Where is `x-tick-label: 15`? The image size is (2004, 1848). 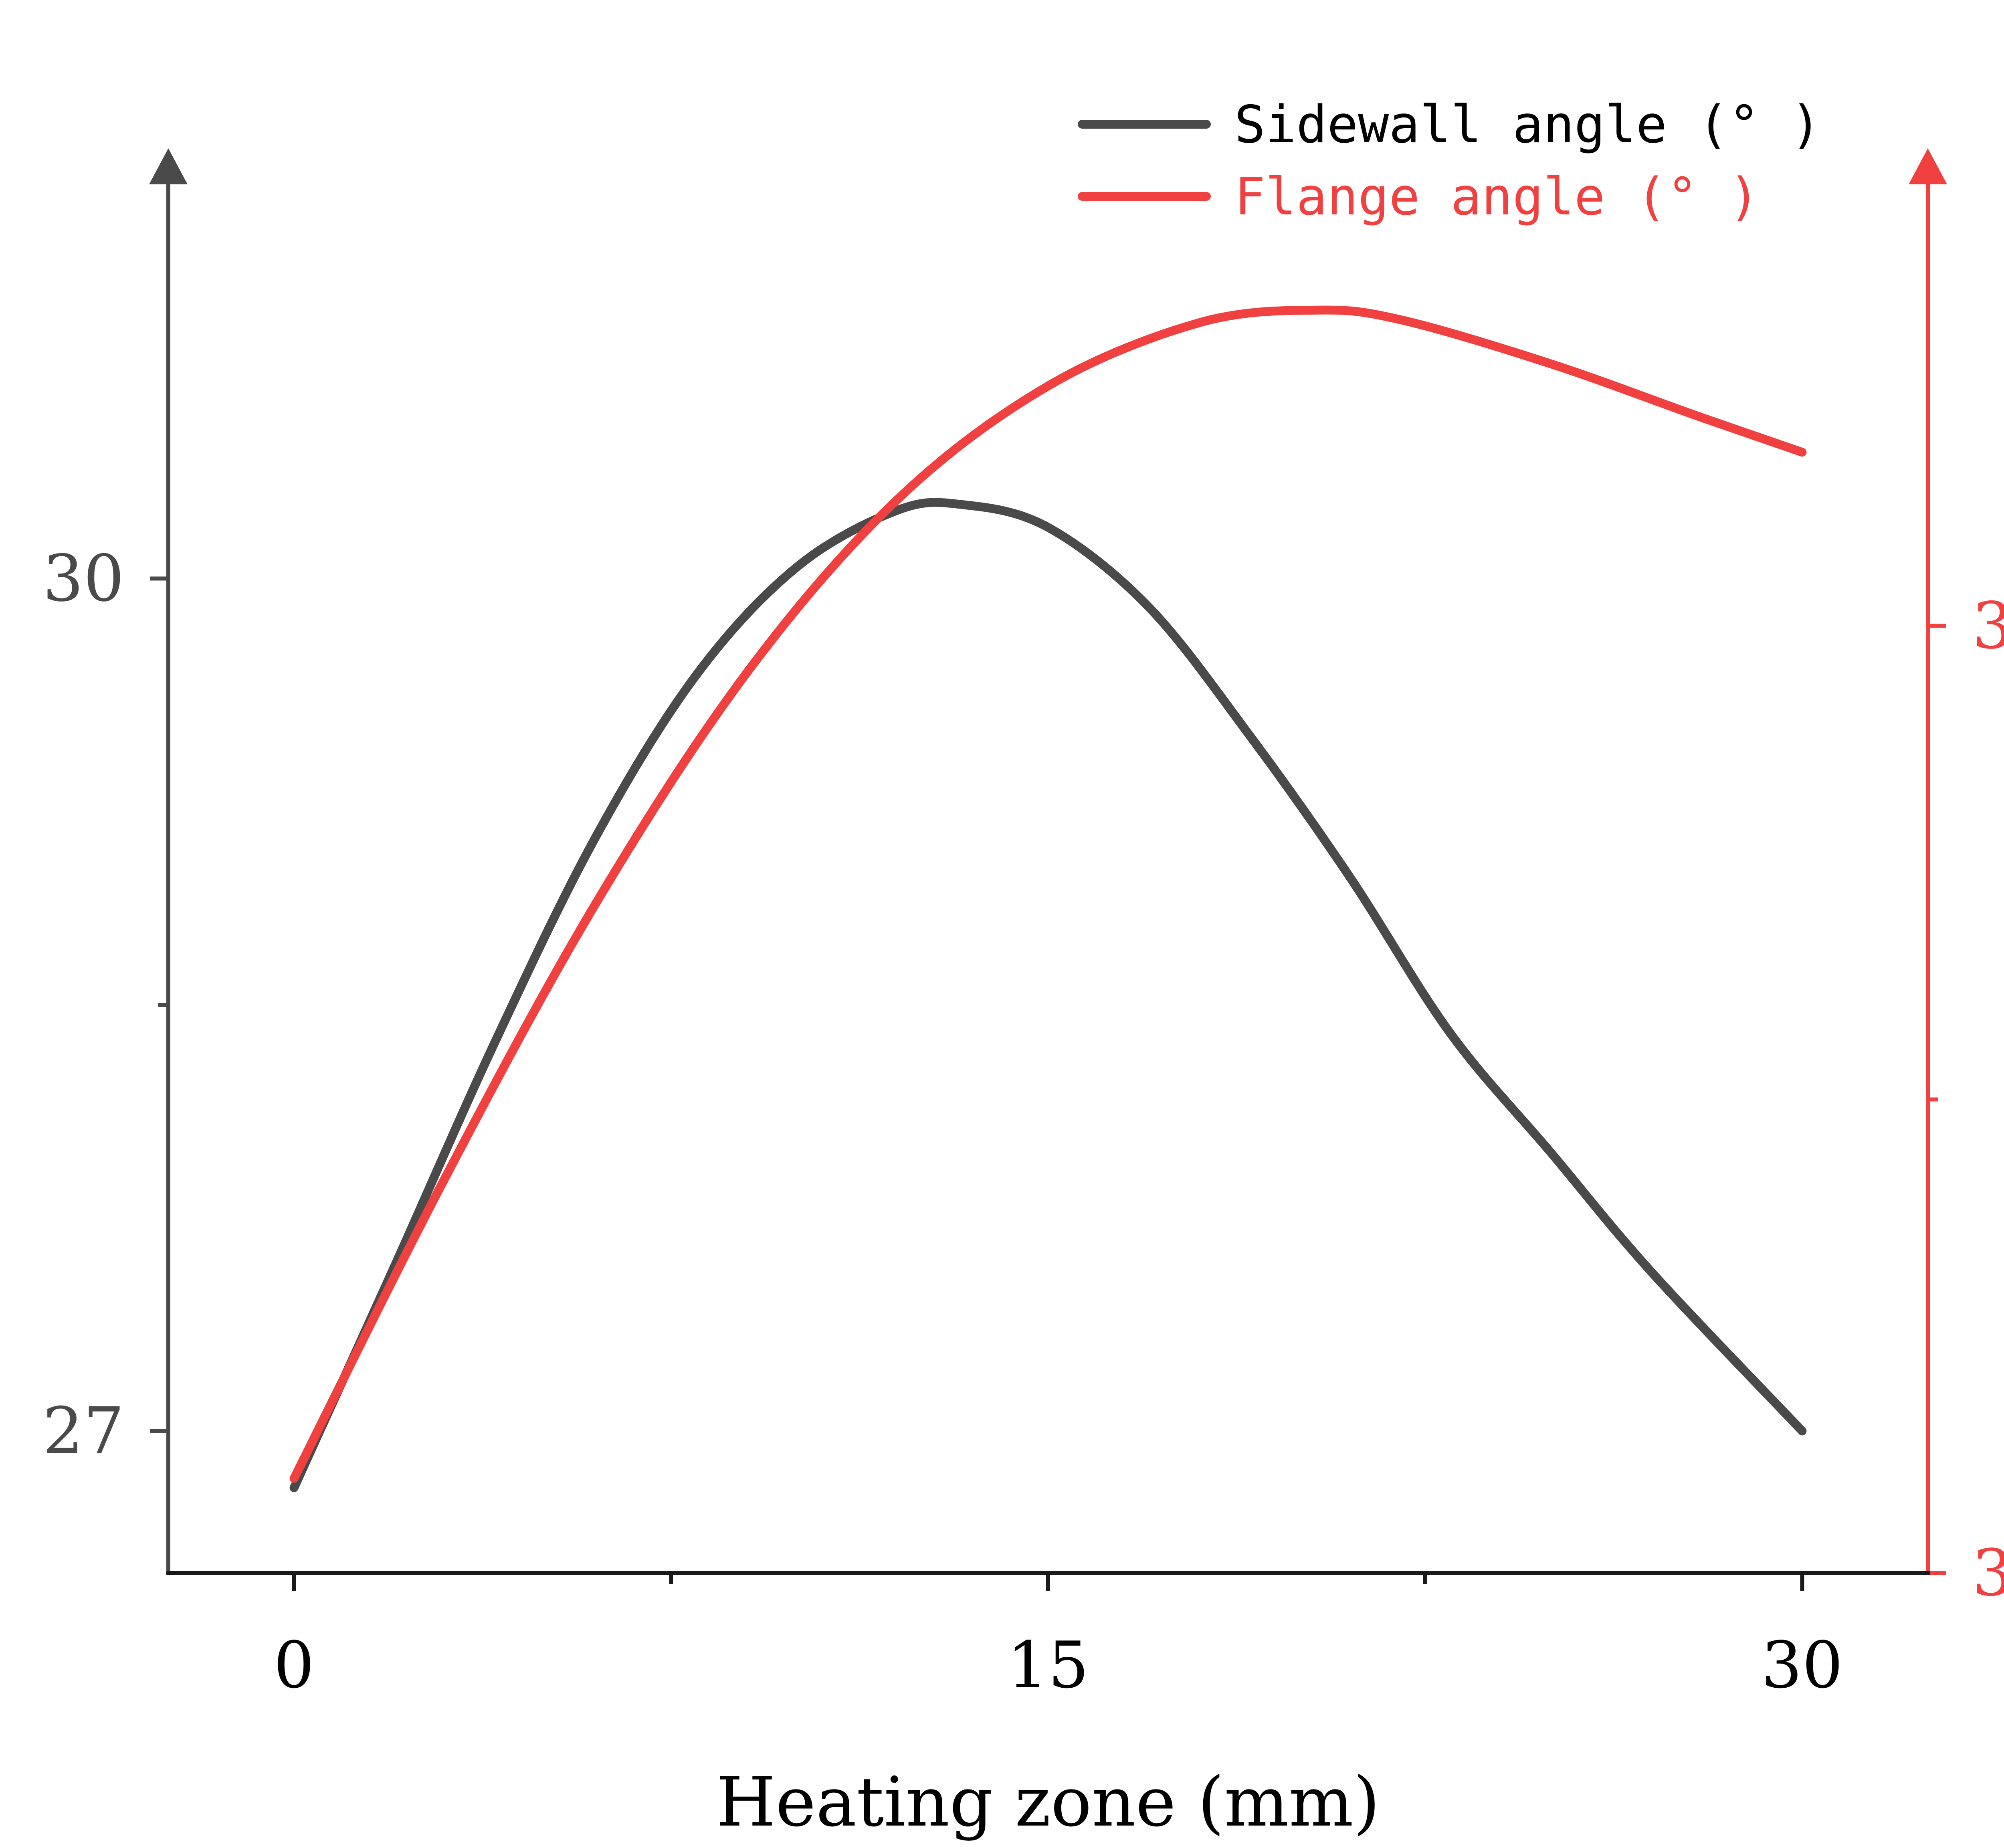
x-tick-label: 15 is located at coordinates (1048, 1665).